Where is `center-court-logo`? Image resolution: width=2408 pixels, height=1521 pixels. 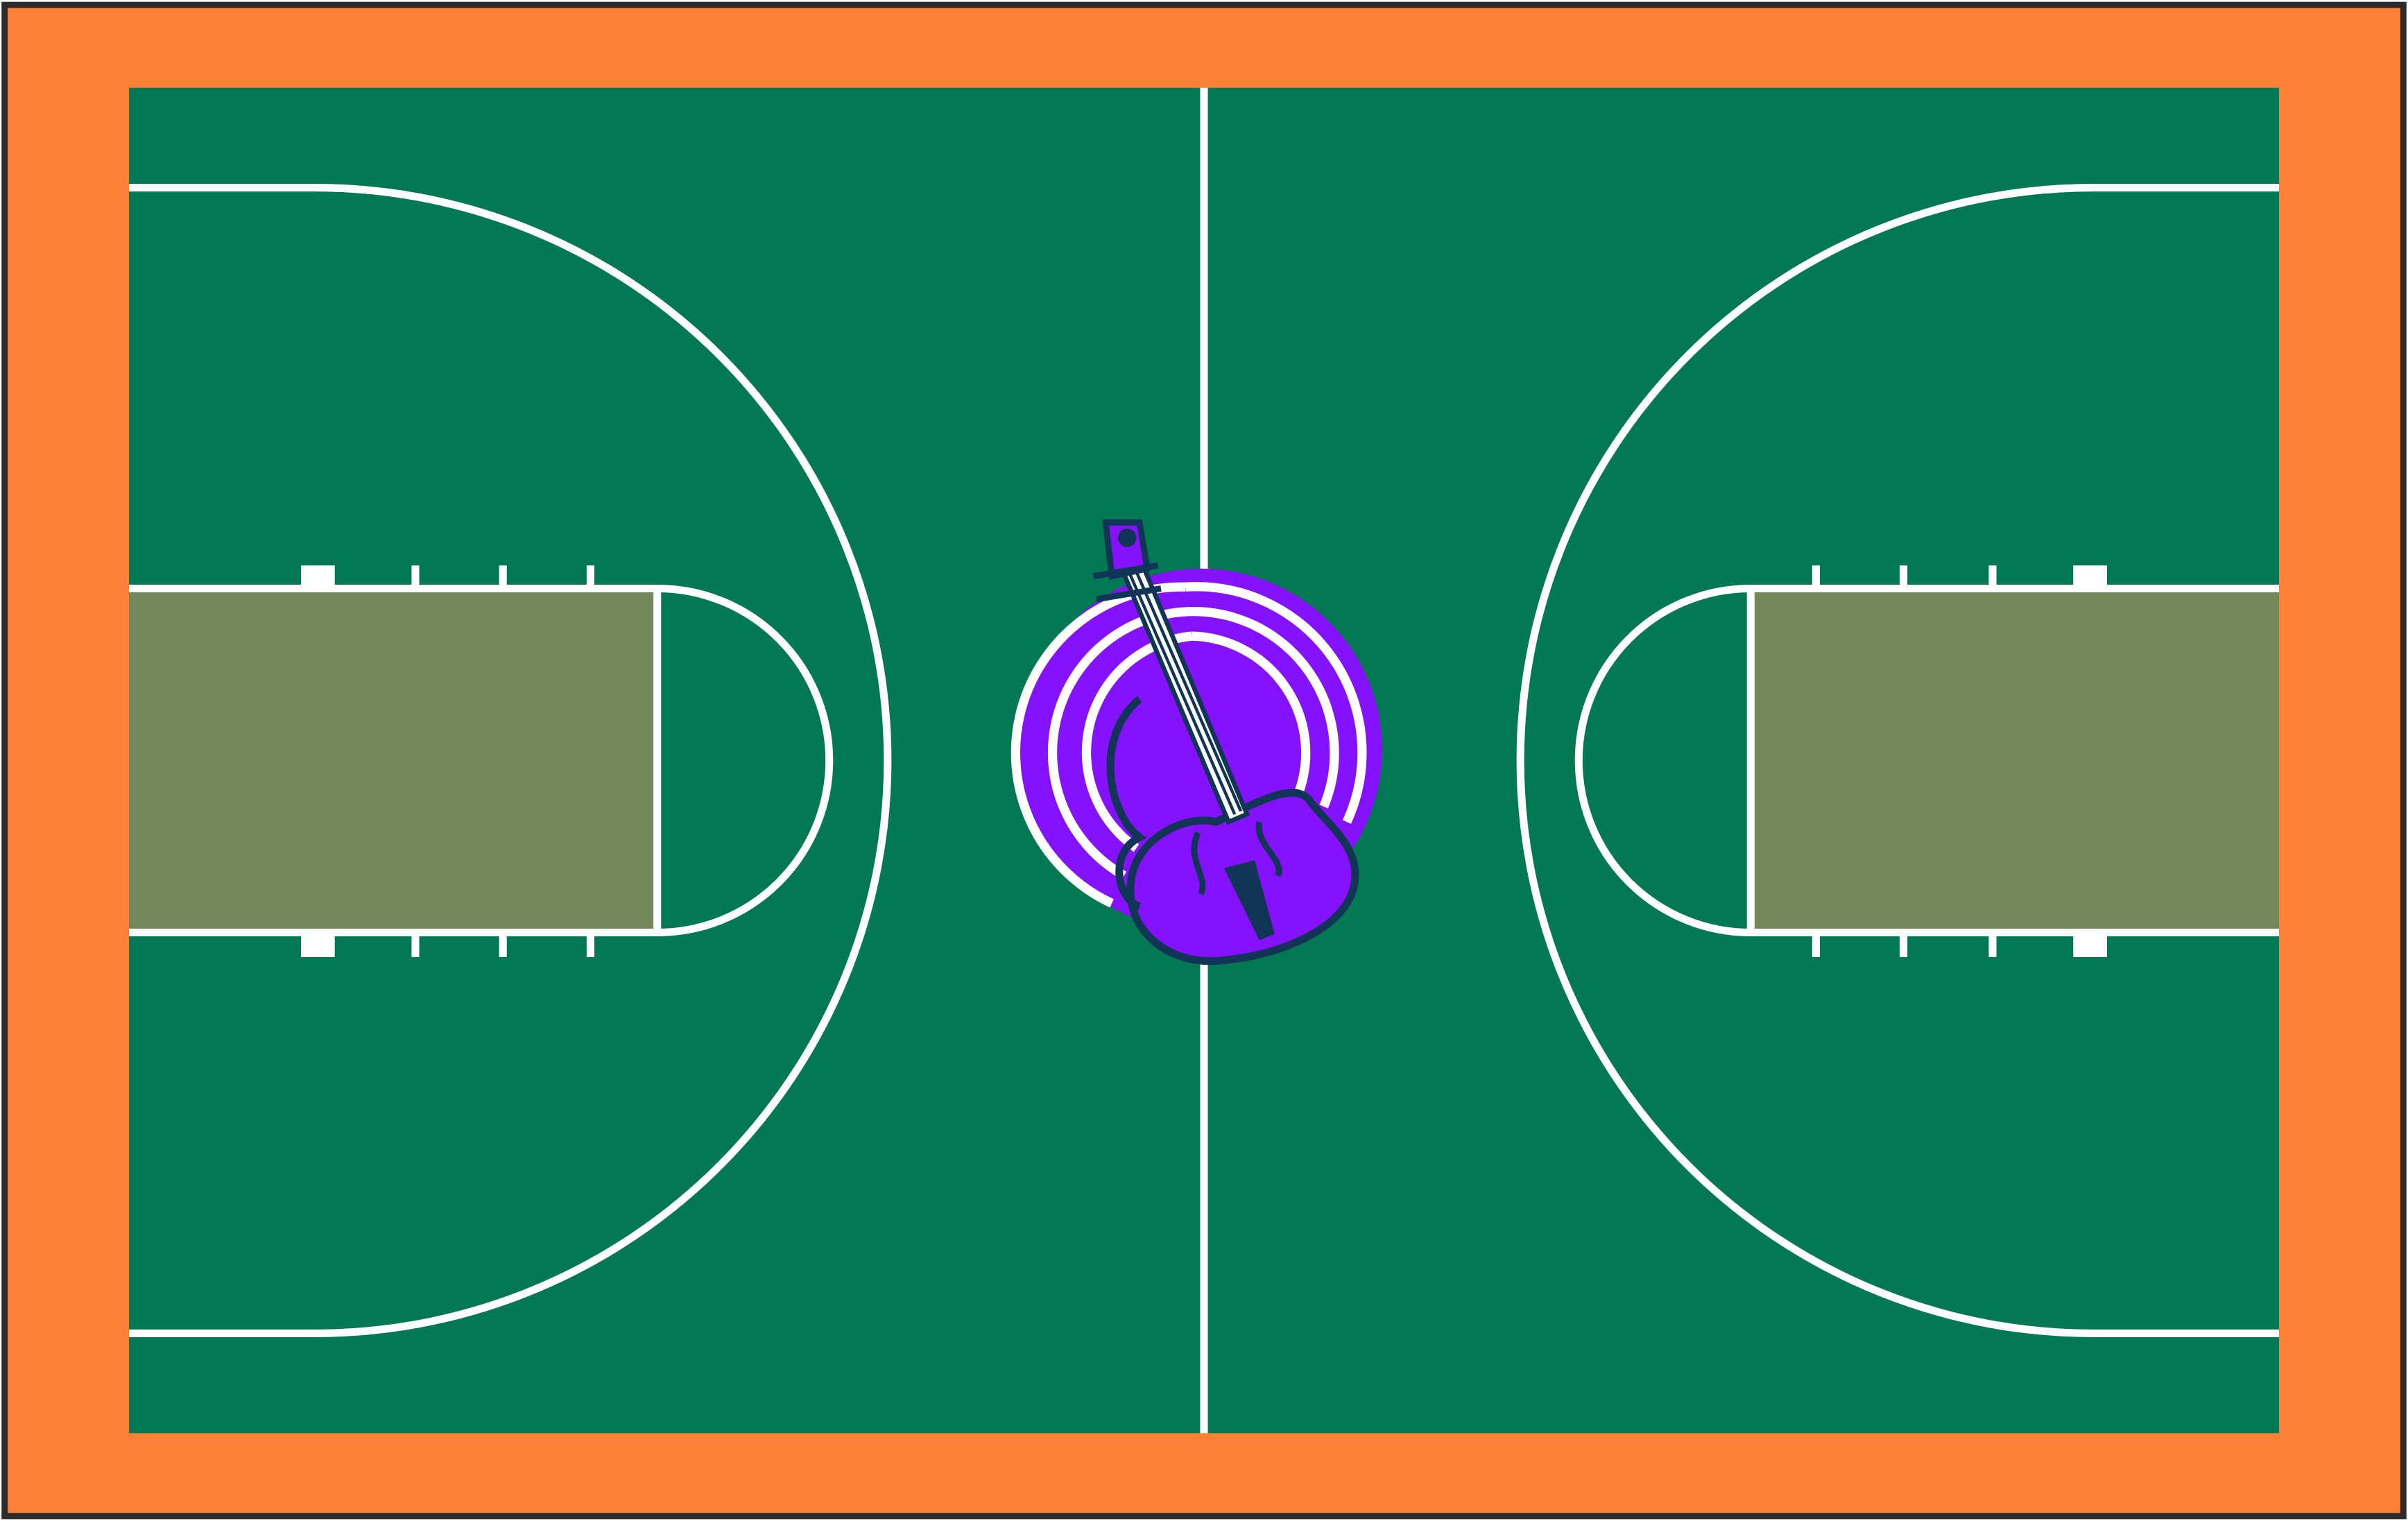
center-court-logo is located at coordinates (1196, 742).